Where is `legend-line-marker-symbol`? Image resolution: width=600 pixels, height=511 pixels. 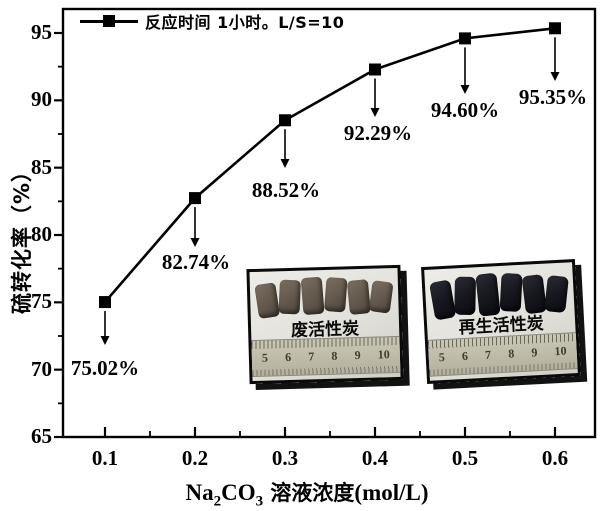
legend-line-marker-symbol is located at coordinates (109, 21).